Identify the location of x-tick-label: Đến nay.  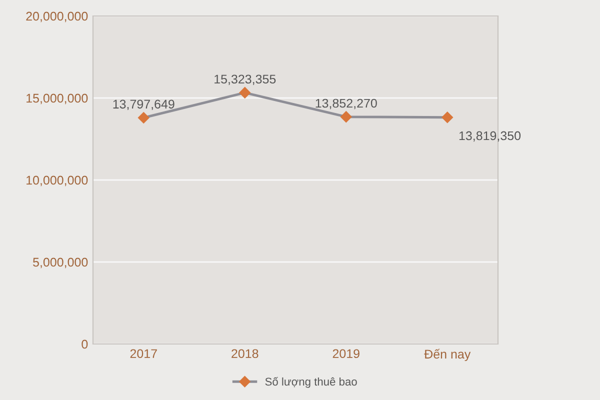
(447, 355).